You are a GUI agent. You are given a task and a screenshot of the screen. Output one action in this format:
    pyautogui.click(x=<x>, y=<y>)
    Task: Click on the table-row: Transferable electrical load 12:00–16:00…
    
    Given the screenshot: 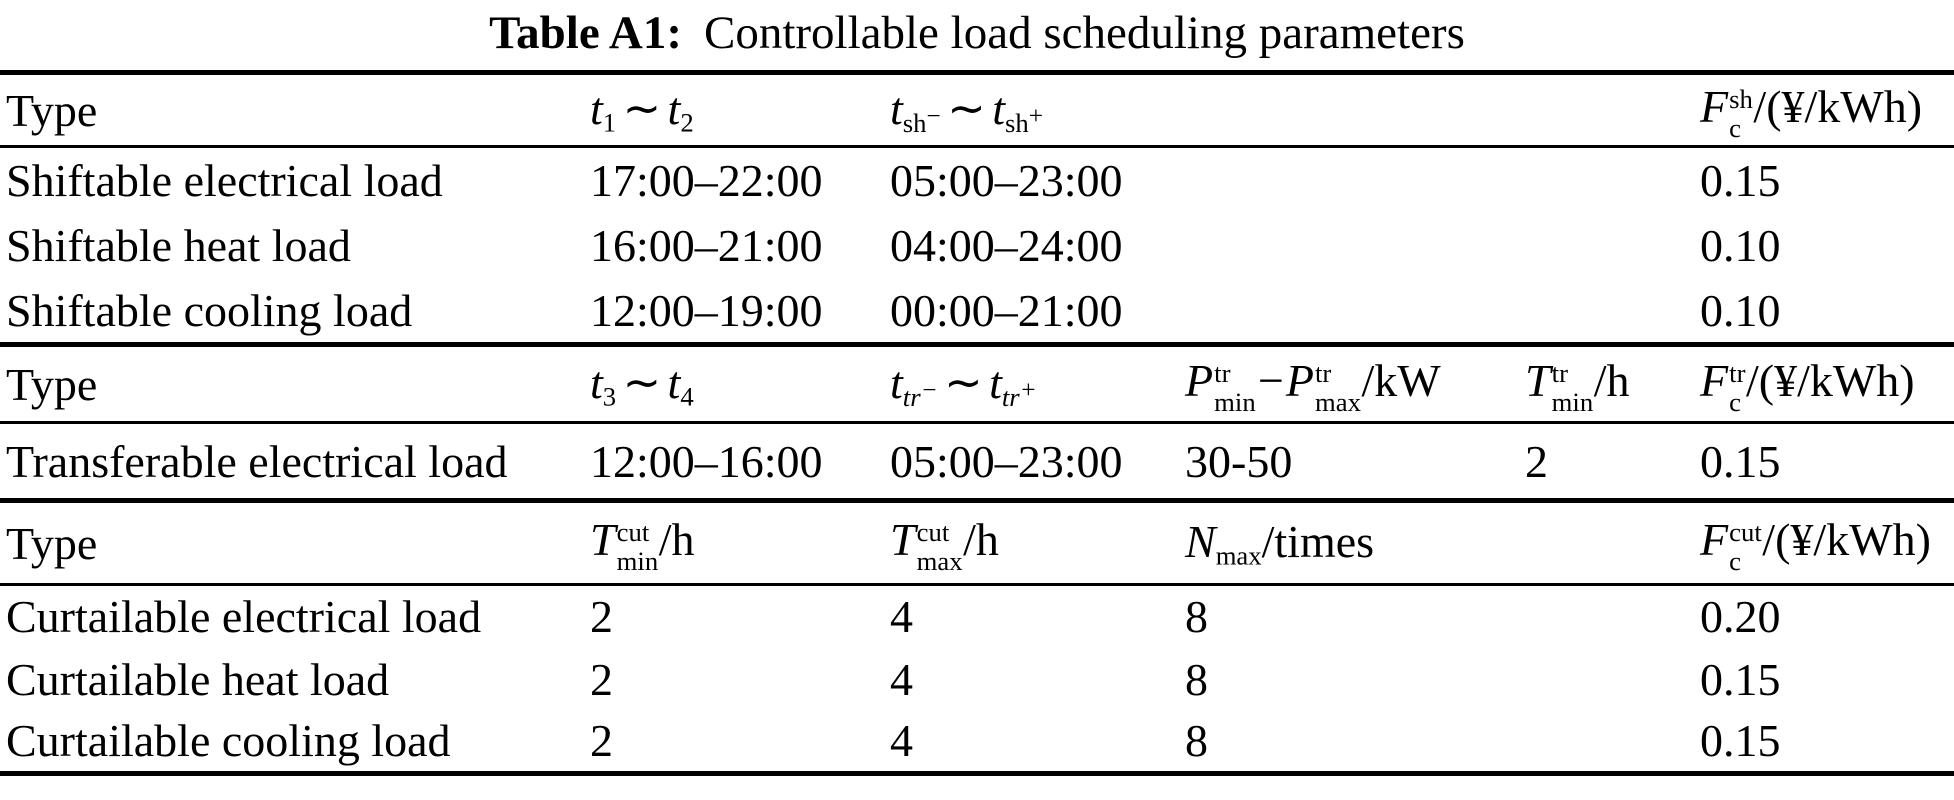 What is the action you would take?
    pyautogui.click(x=977, y=462)
    